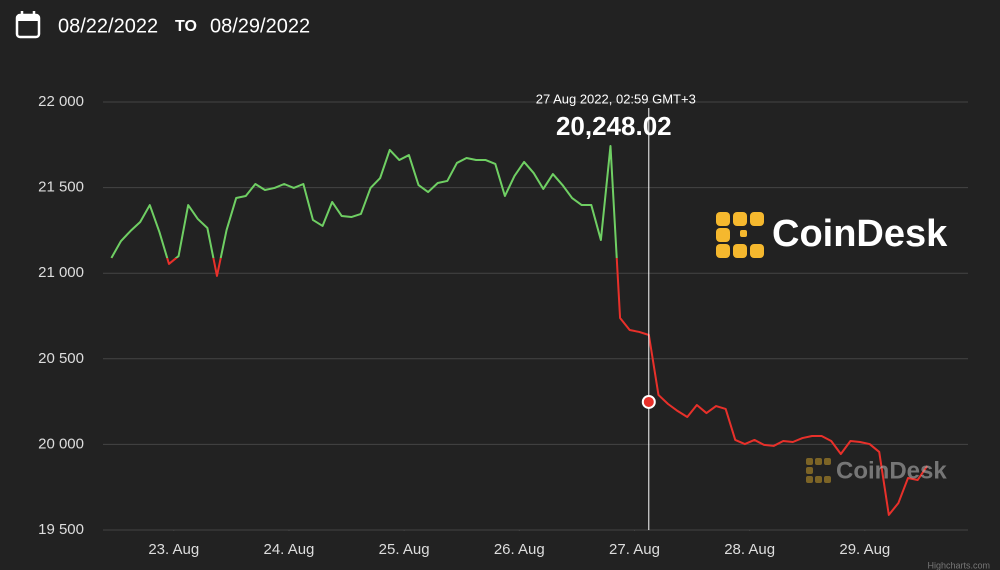 Image resolution: width=1000 pixels, height=570 pixels. I want to click on x-tick-label: 26. Aug, so click(519, 549).